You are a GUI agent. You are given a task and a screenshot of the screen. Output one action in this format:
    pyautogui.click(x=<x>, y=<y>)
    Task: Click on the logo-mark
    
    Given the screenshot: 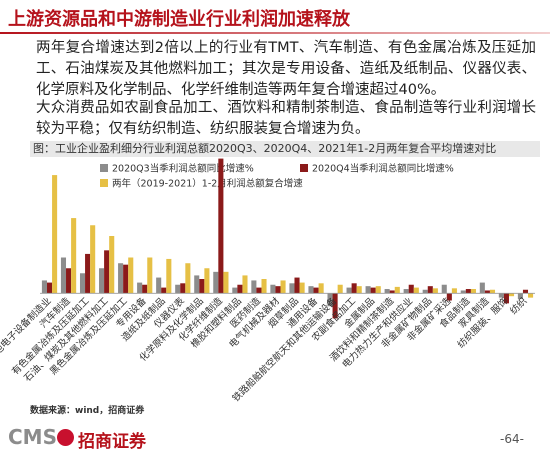 What is the action you would take?
    pyautogui.click(x=65, y=437)
    